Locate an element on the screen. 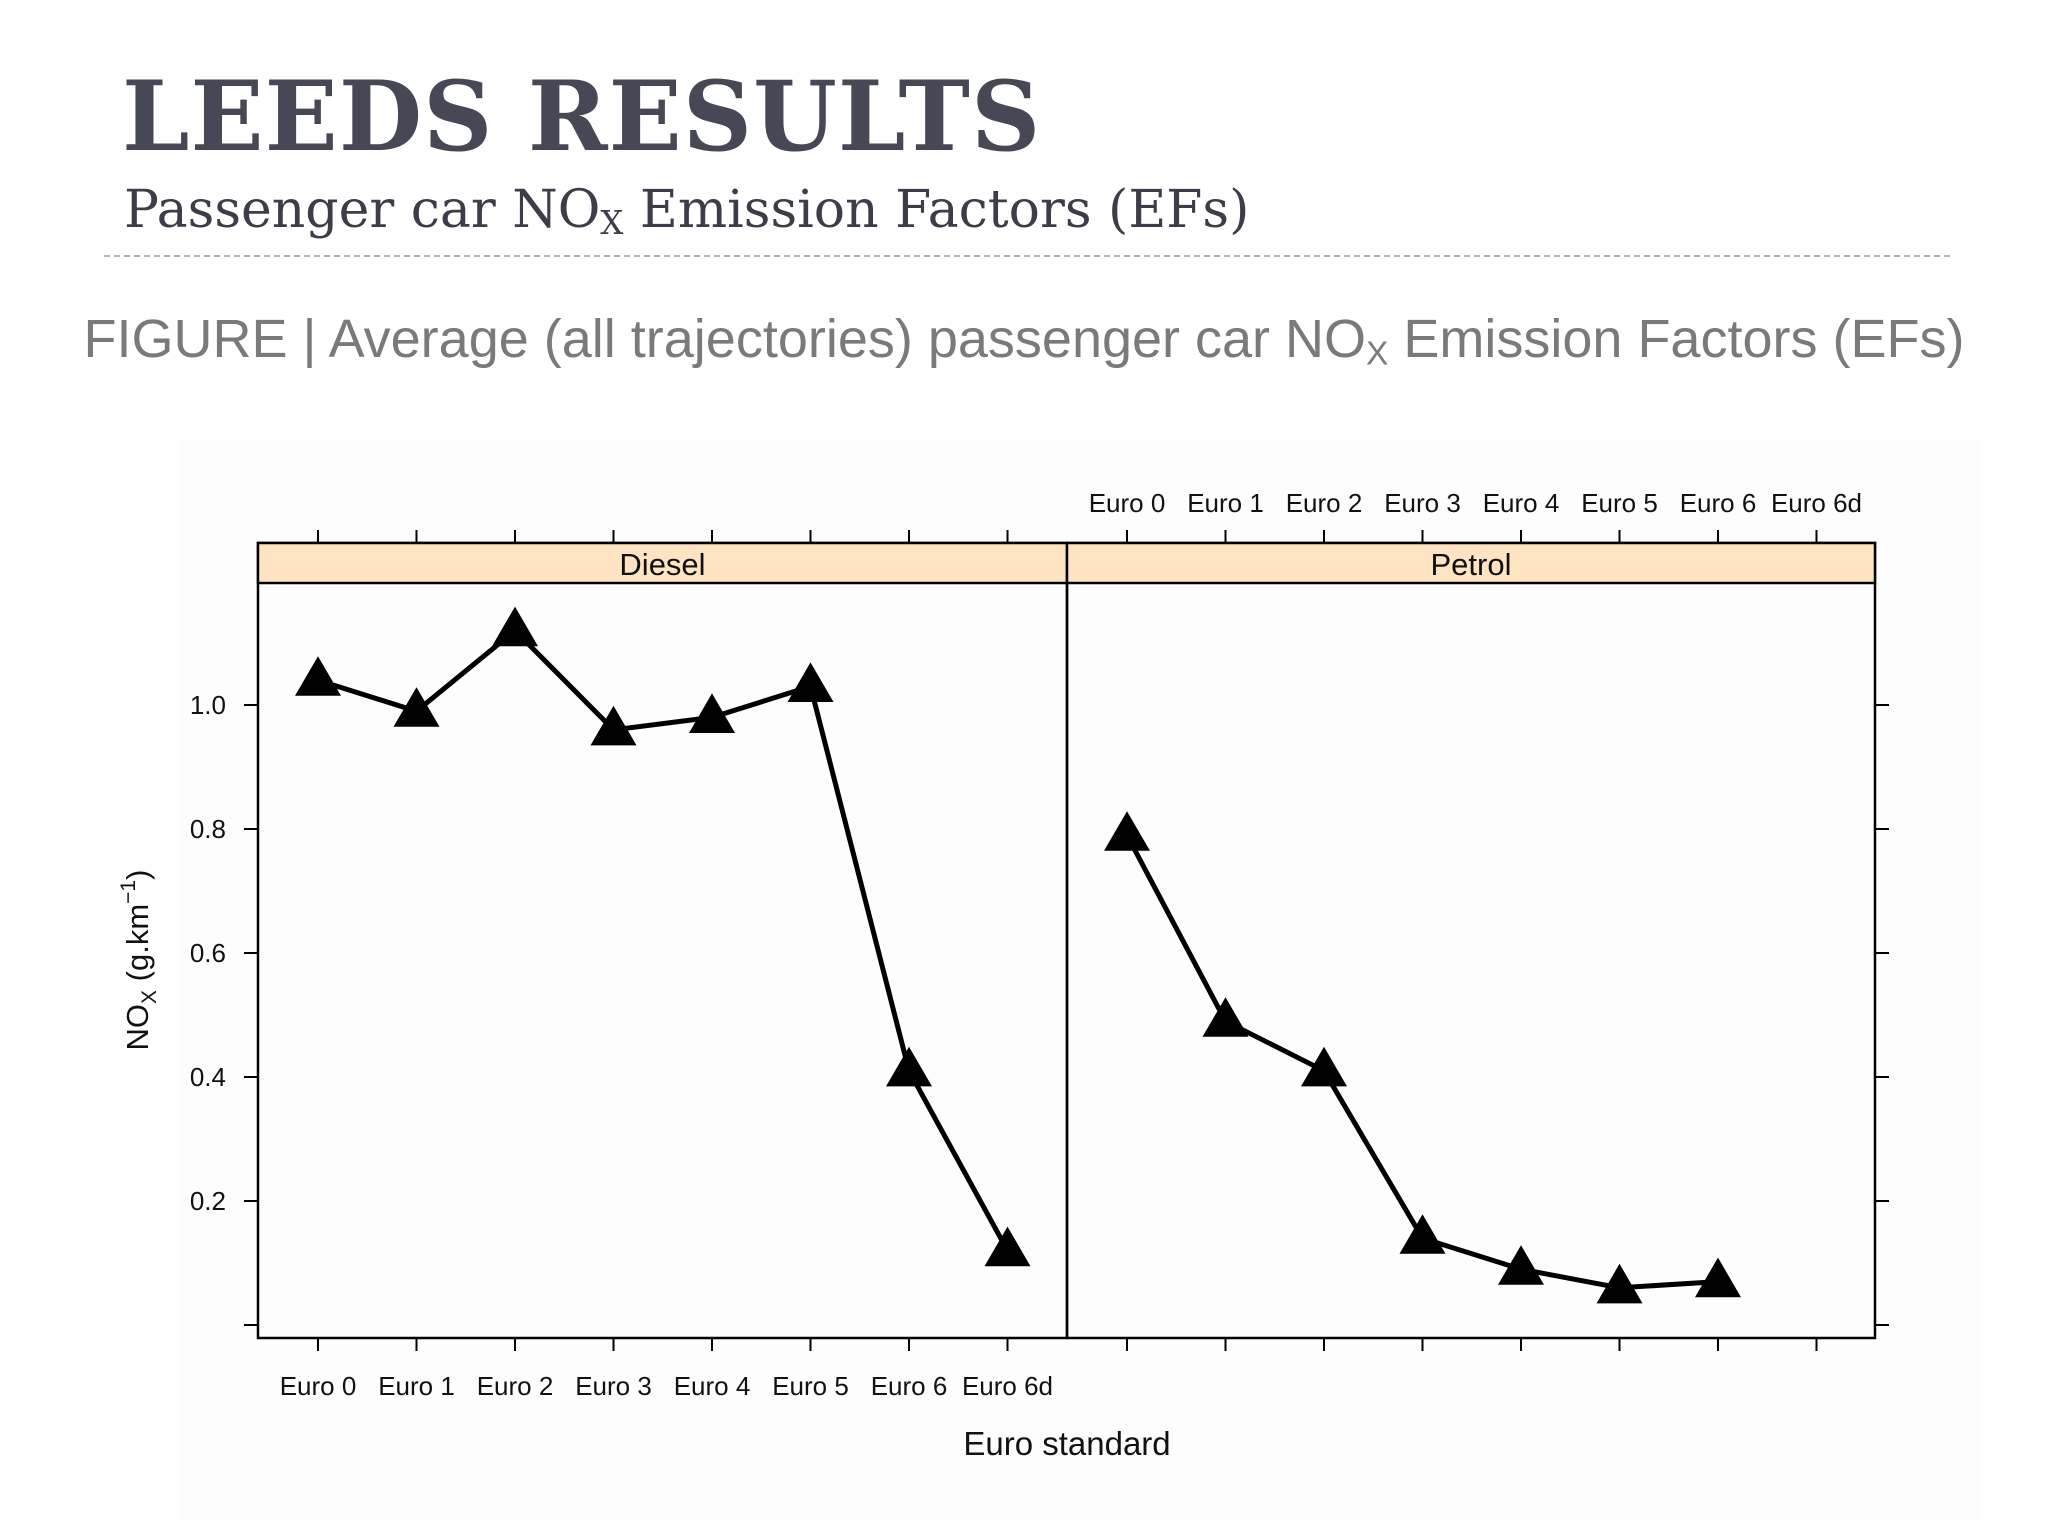 This screenshot has height=1536, width=2048. x-tick-label-top: Euro 6d is located at coordinates (1816, 503).